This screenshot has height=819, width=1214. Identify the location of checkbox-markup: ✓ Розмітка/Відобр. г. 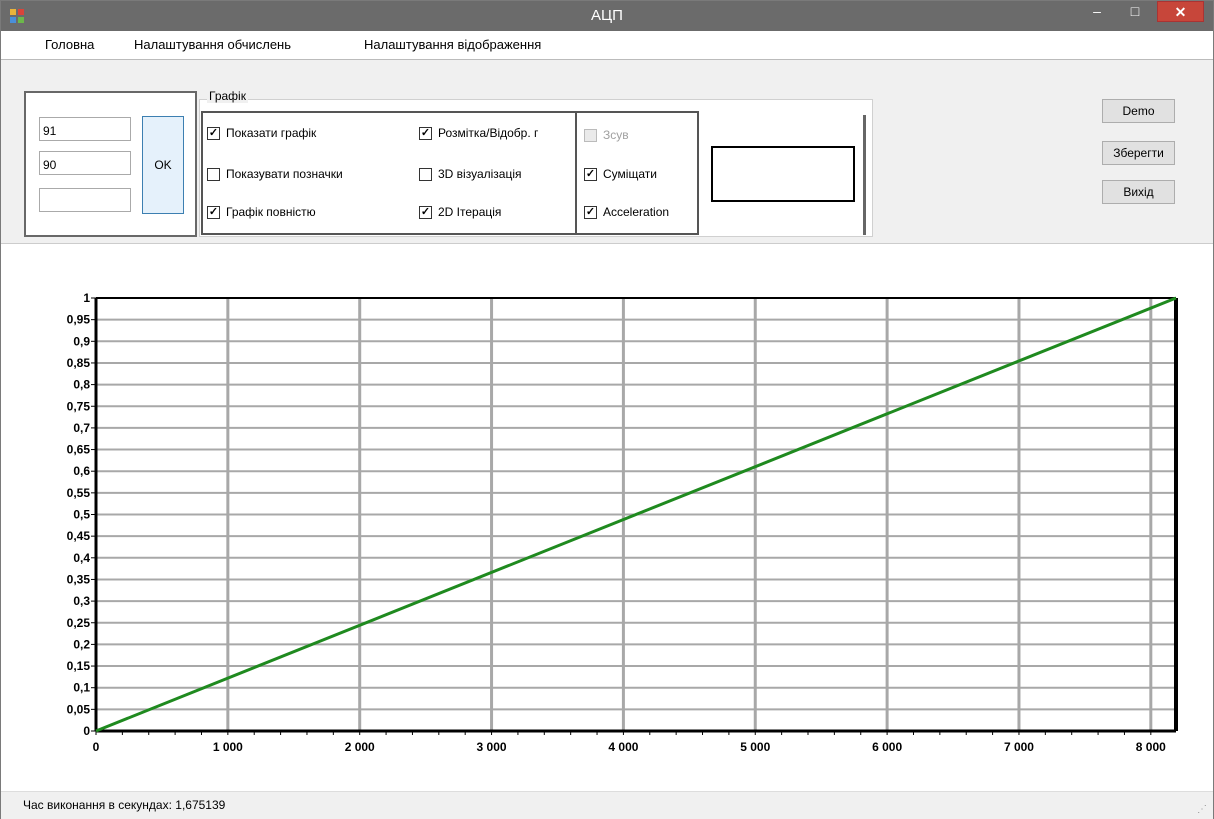
(478, 133).